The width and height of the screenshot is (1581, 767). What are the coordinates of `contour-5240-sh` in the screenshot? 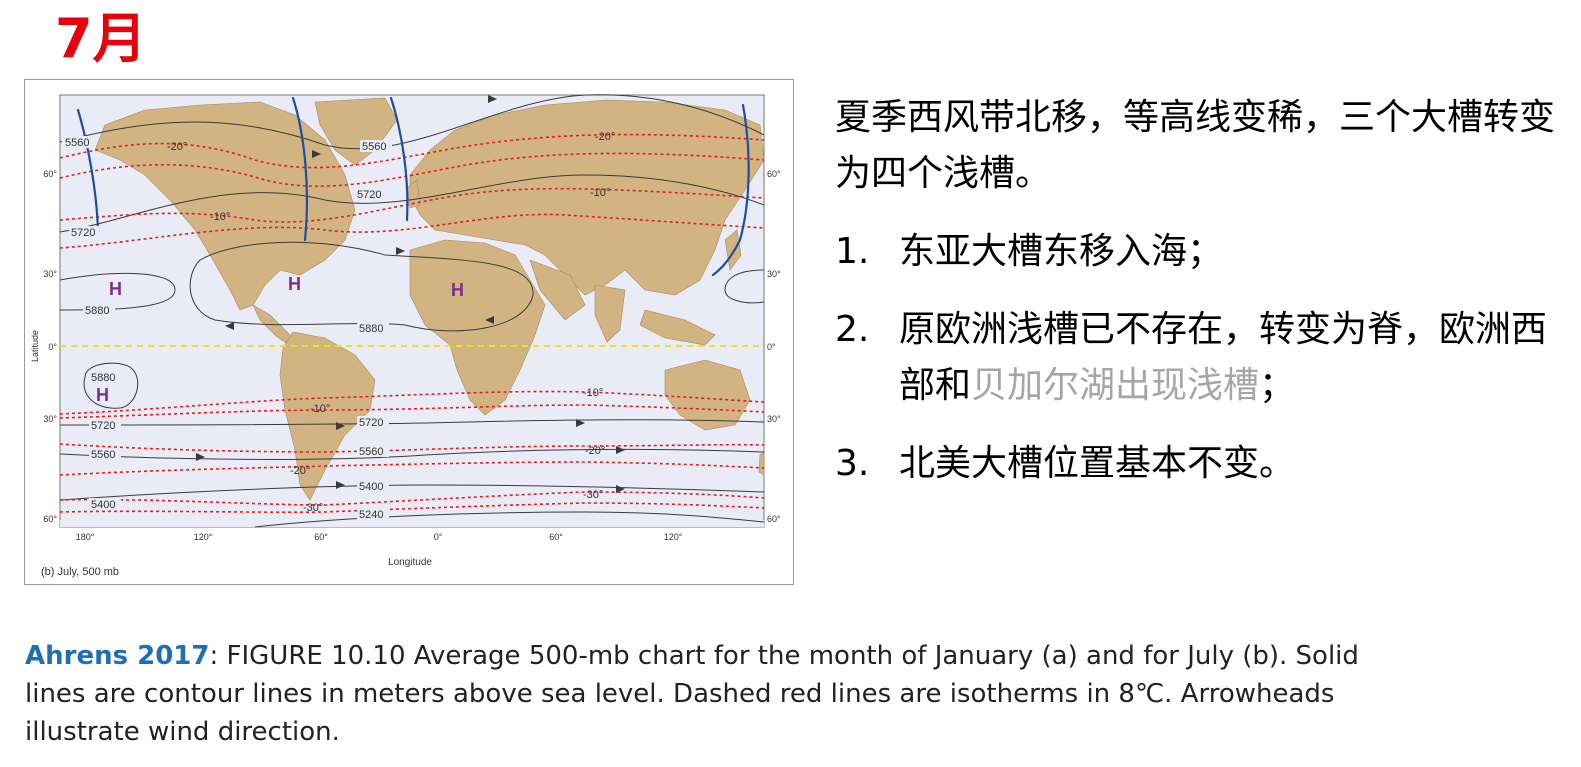 It's located at (509, 519).